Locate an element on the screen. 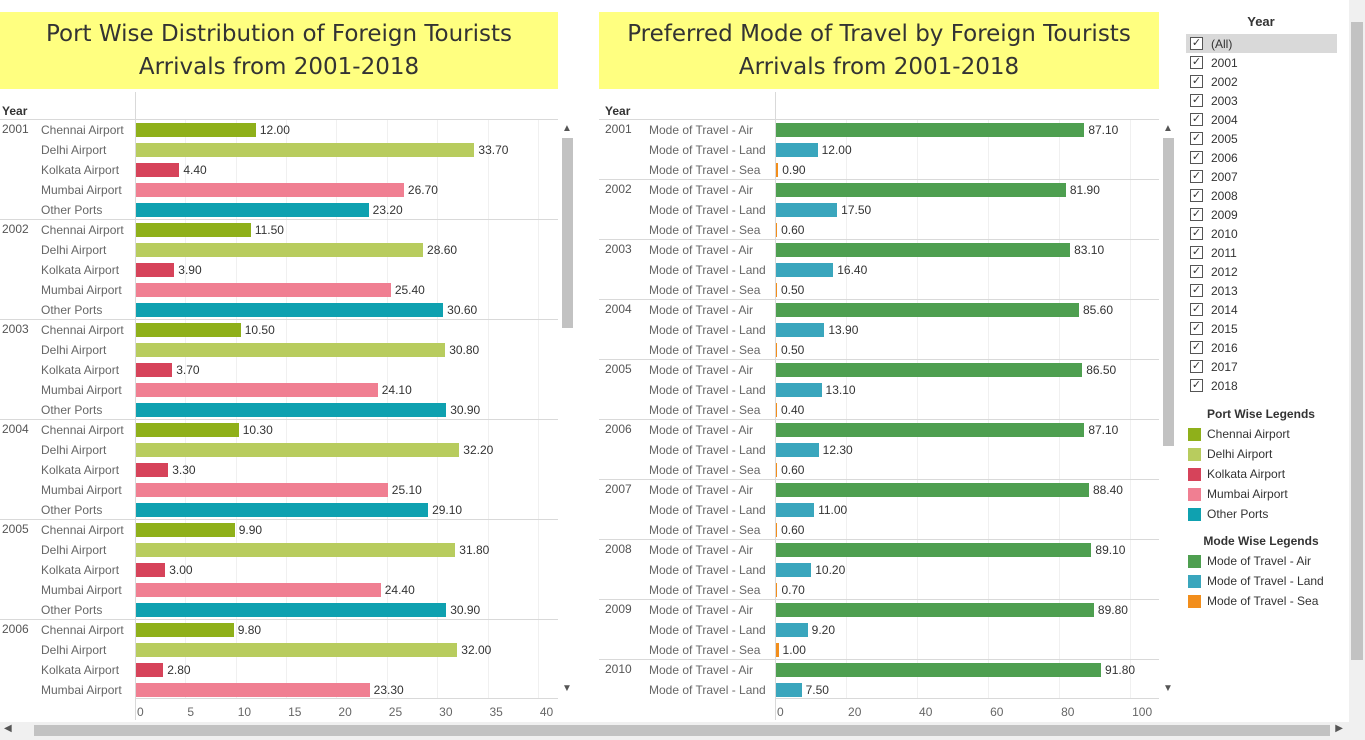 The width and height of the screenshot is (1365, 740). year-filter-item: ✓ 2011 is located at coordinates (1261, 252).